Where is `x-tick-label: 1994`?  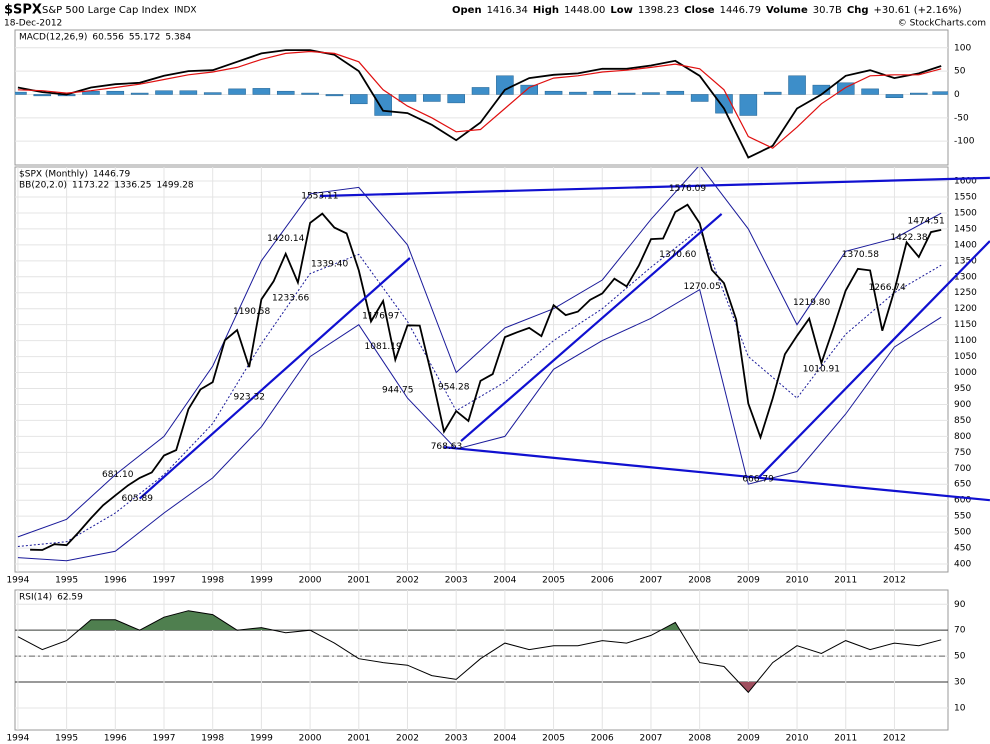 x-tick-label: 1994 is located at coordinates (17, 739).